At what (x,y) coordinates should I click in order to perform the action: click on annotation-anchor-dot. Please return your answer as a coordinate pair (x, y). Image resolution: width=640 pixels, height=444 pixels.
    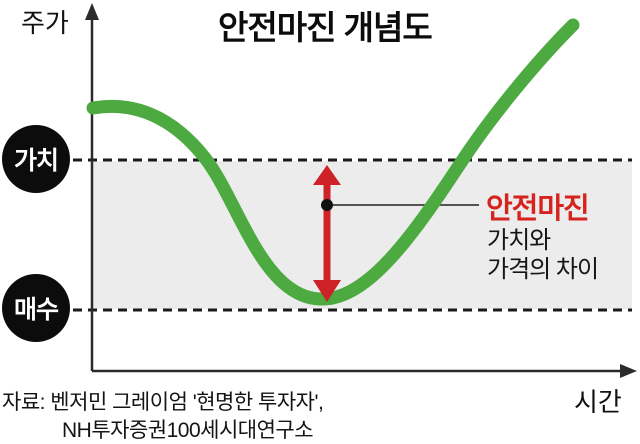
    Looking at the image, I should click on (327, 205).